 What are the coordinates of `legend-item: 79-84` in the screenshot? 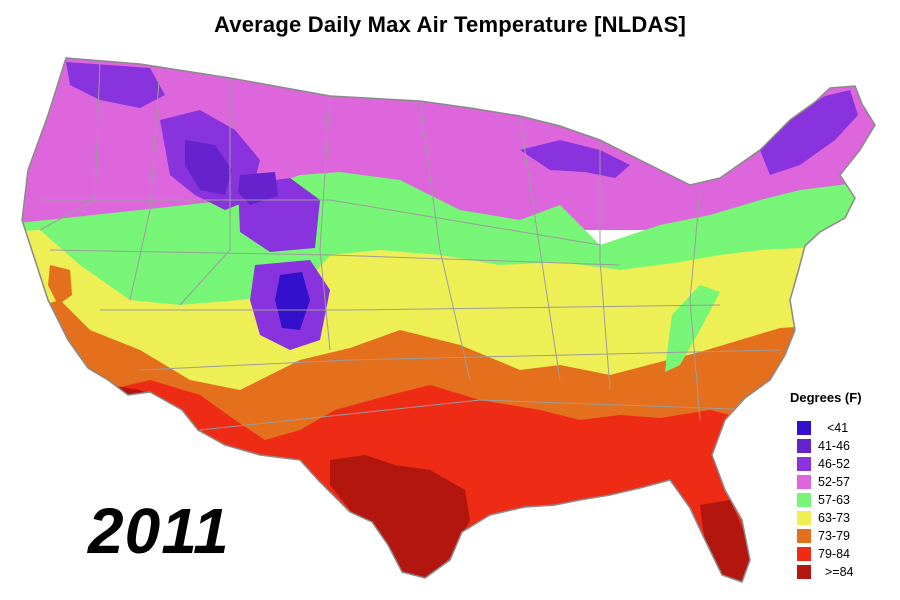 It's located at (843, 554).